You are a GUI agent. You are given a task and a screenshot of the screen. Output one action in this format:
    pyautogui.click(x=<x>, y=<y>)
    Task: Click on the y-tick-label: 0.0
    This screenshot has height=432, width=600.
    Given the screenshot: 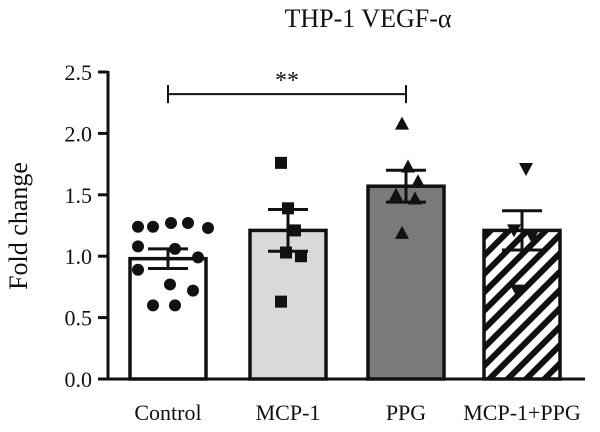 What is the action you would take?
    pyautogui.click(x=79, y=379)
    